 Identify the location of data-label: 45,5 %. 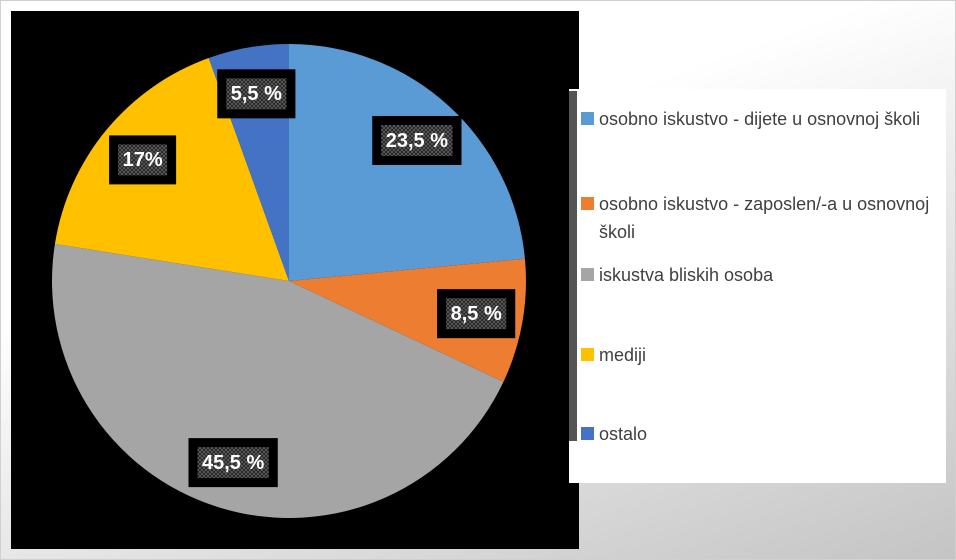
(233, 463).